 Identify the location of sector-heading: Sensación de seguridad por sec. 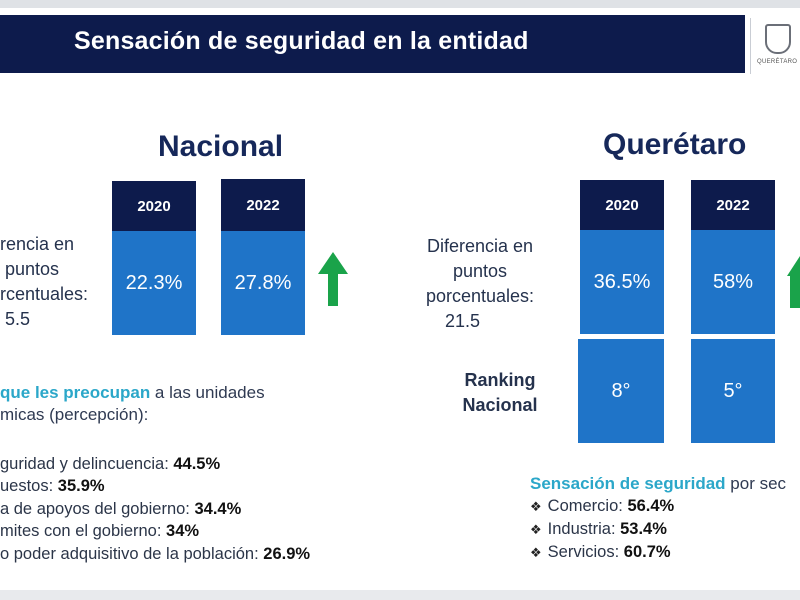
(658, 483).